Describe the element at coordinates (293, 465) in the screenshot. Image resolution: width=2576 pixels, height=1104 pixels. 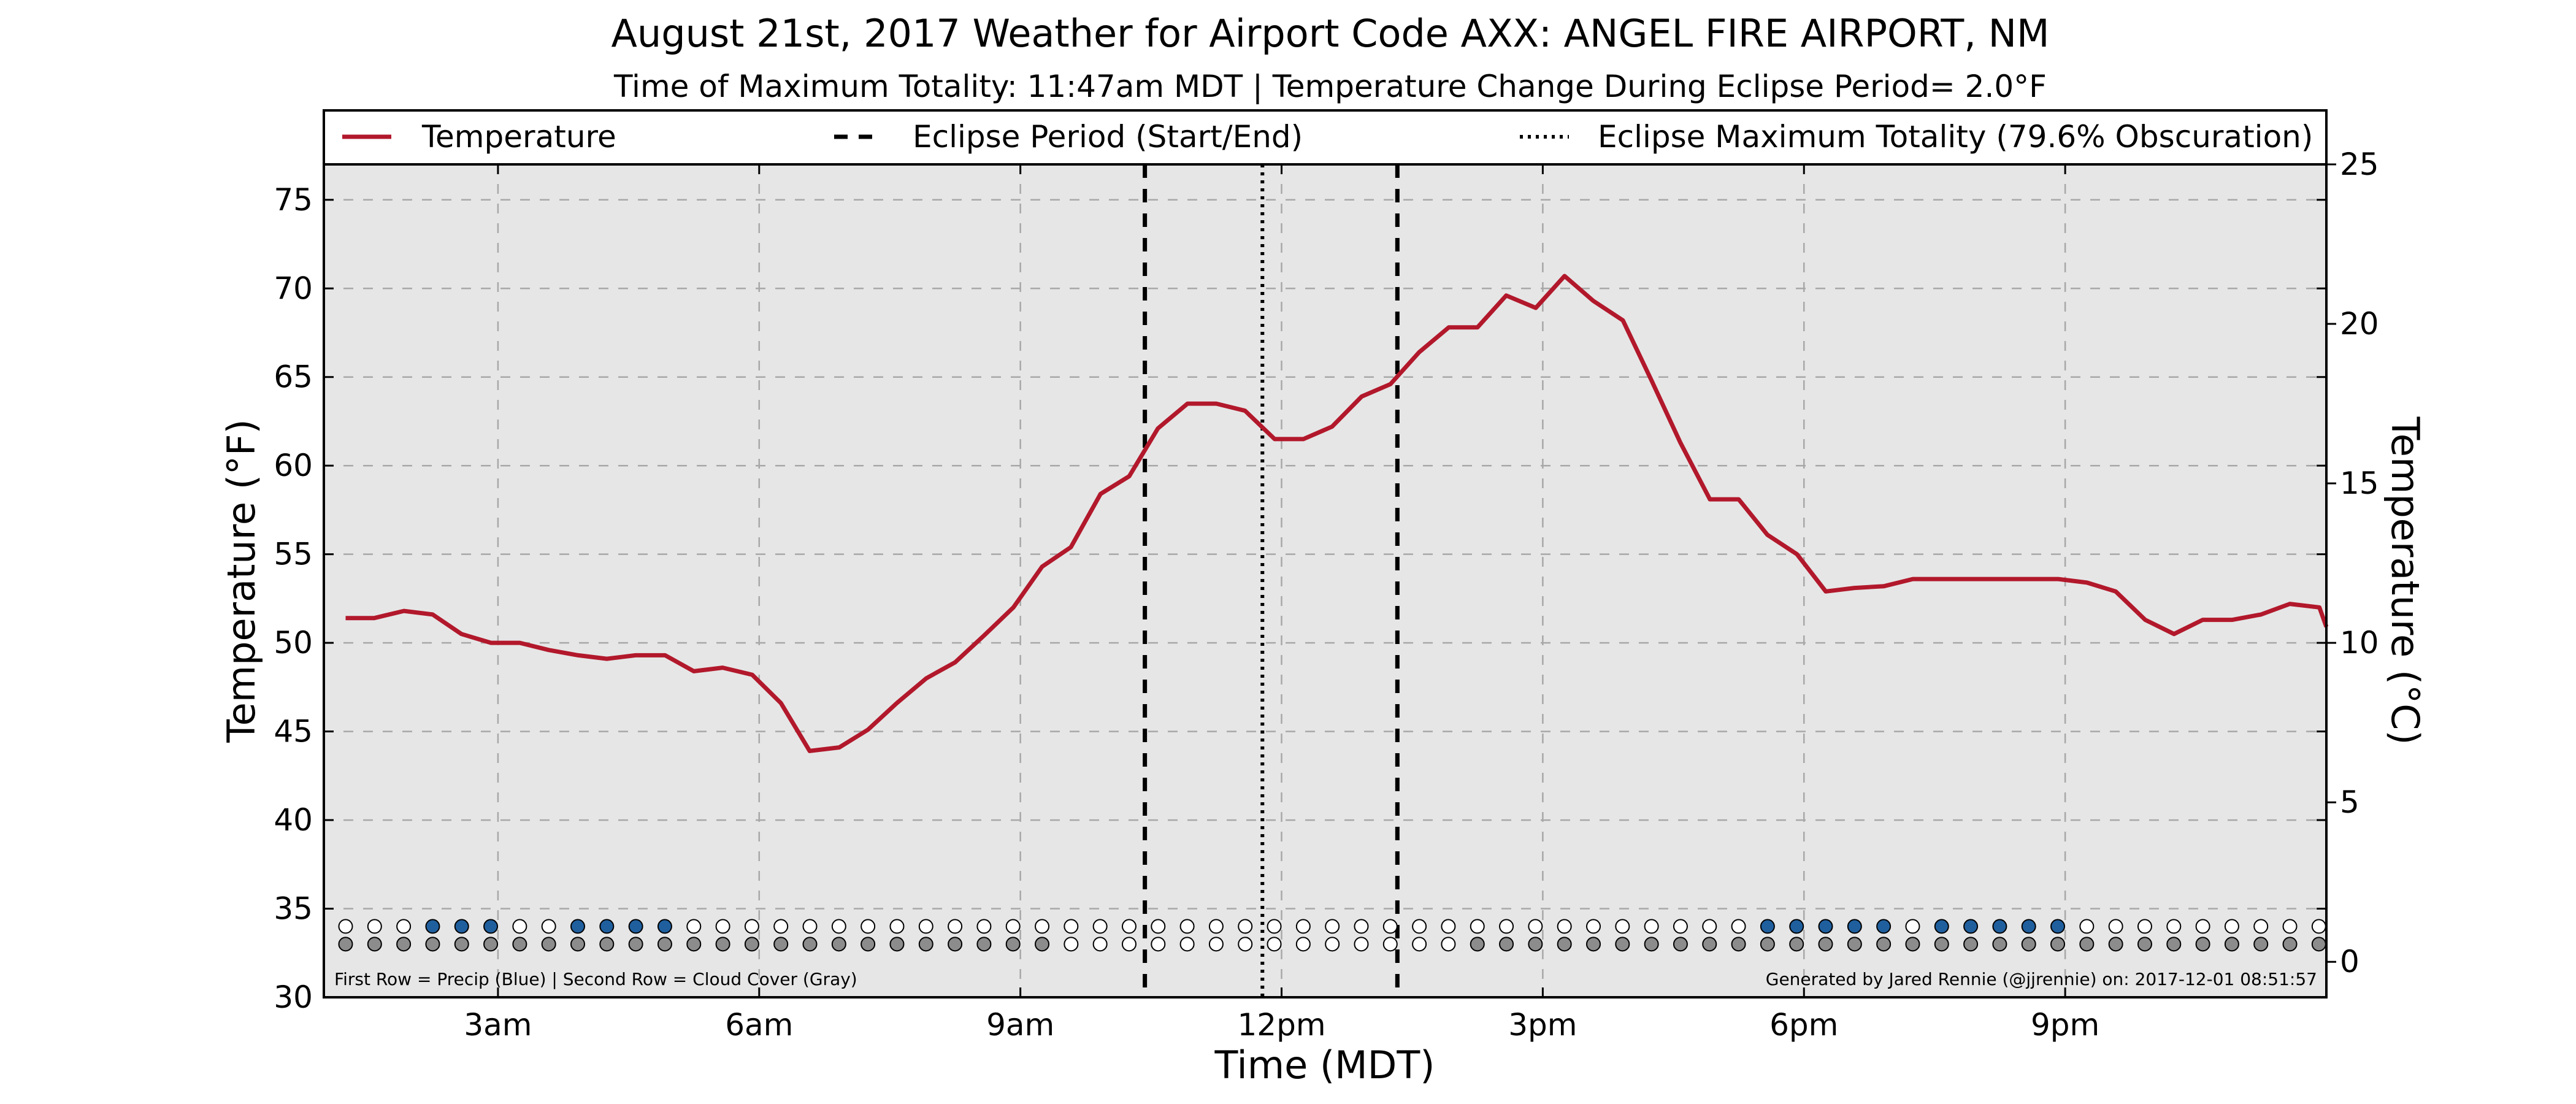
I see `y-tick-label-left: 60` at that location.